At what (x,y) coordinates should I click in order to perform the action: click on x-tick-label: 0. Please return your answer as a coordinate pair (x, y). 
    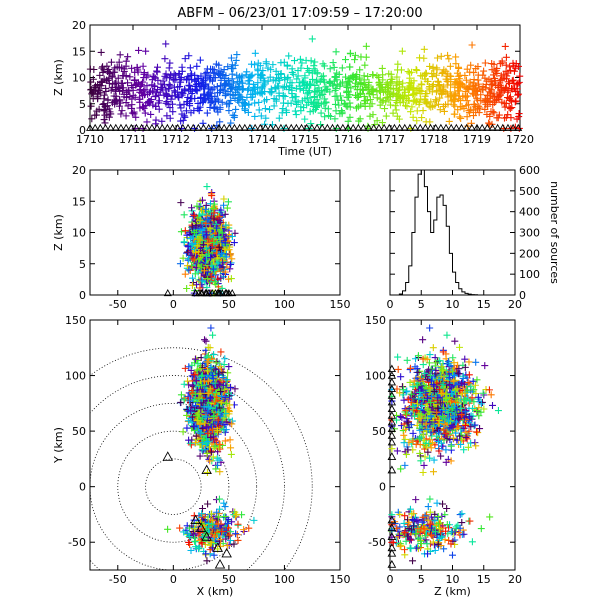
    Looking at the image, I should click on (390, 304).